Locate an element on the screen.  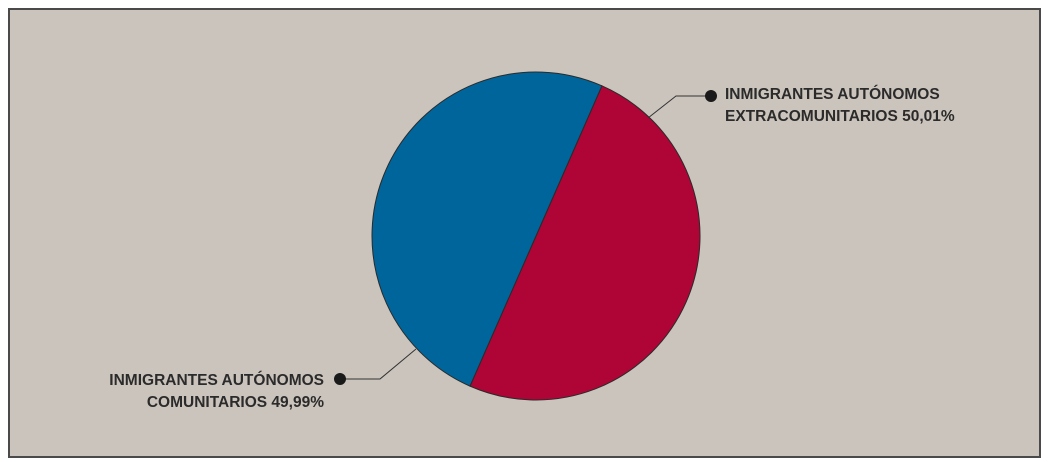
leader-dot-extracomunitarios is located at coordinates (711, 96).